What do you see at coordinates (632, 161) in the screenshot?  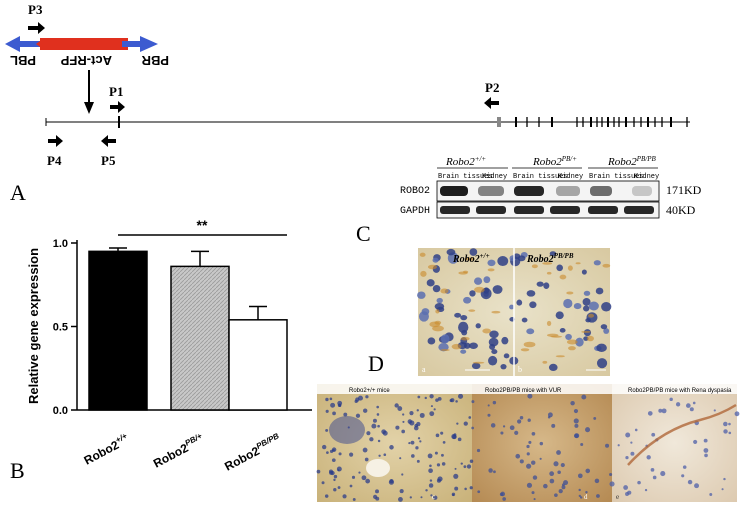 I see `wb-genotype-3: Robo2PB/PB` at bounding box center [632, 161].